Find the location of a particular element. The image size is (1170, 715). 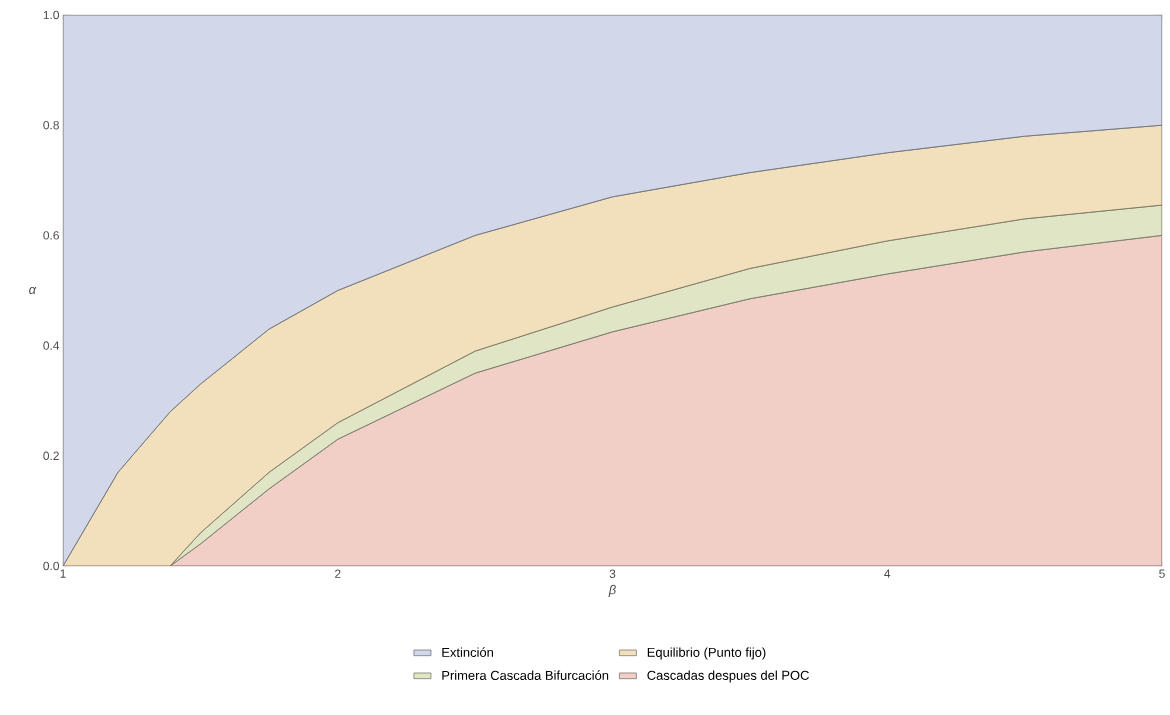

y-tick-label: 0.6 is located at coordinates (51, 235).